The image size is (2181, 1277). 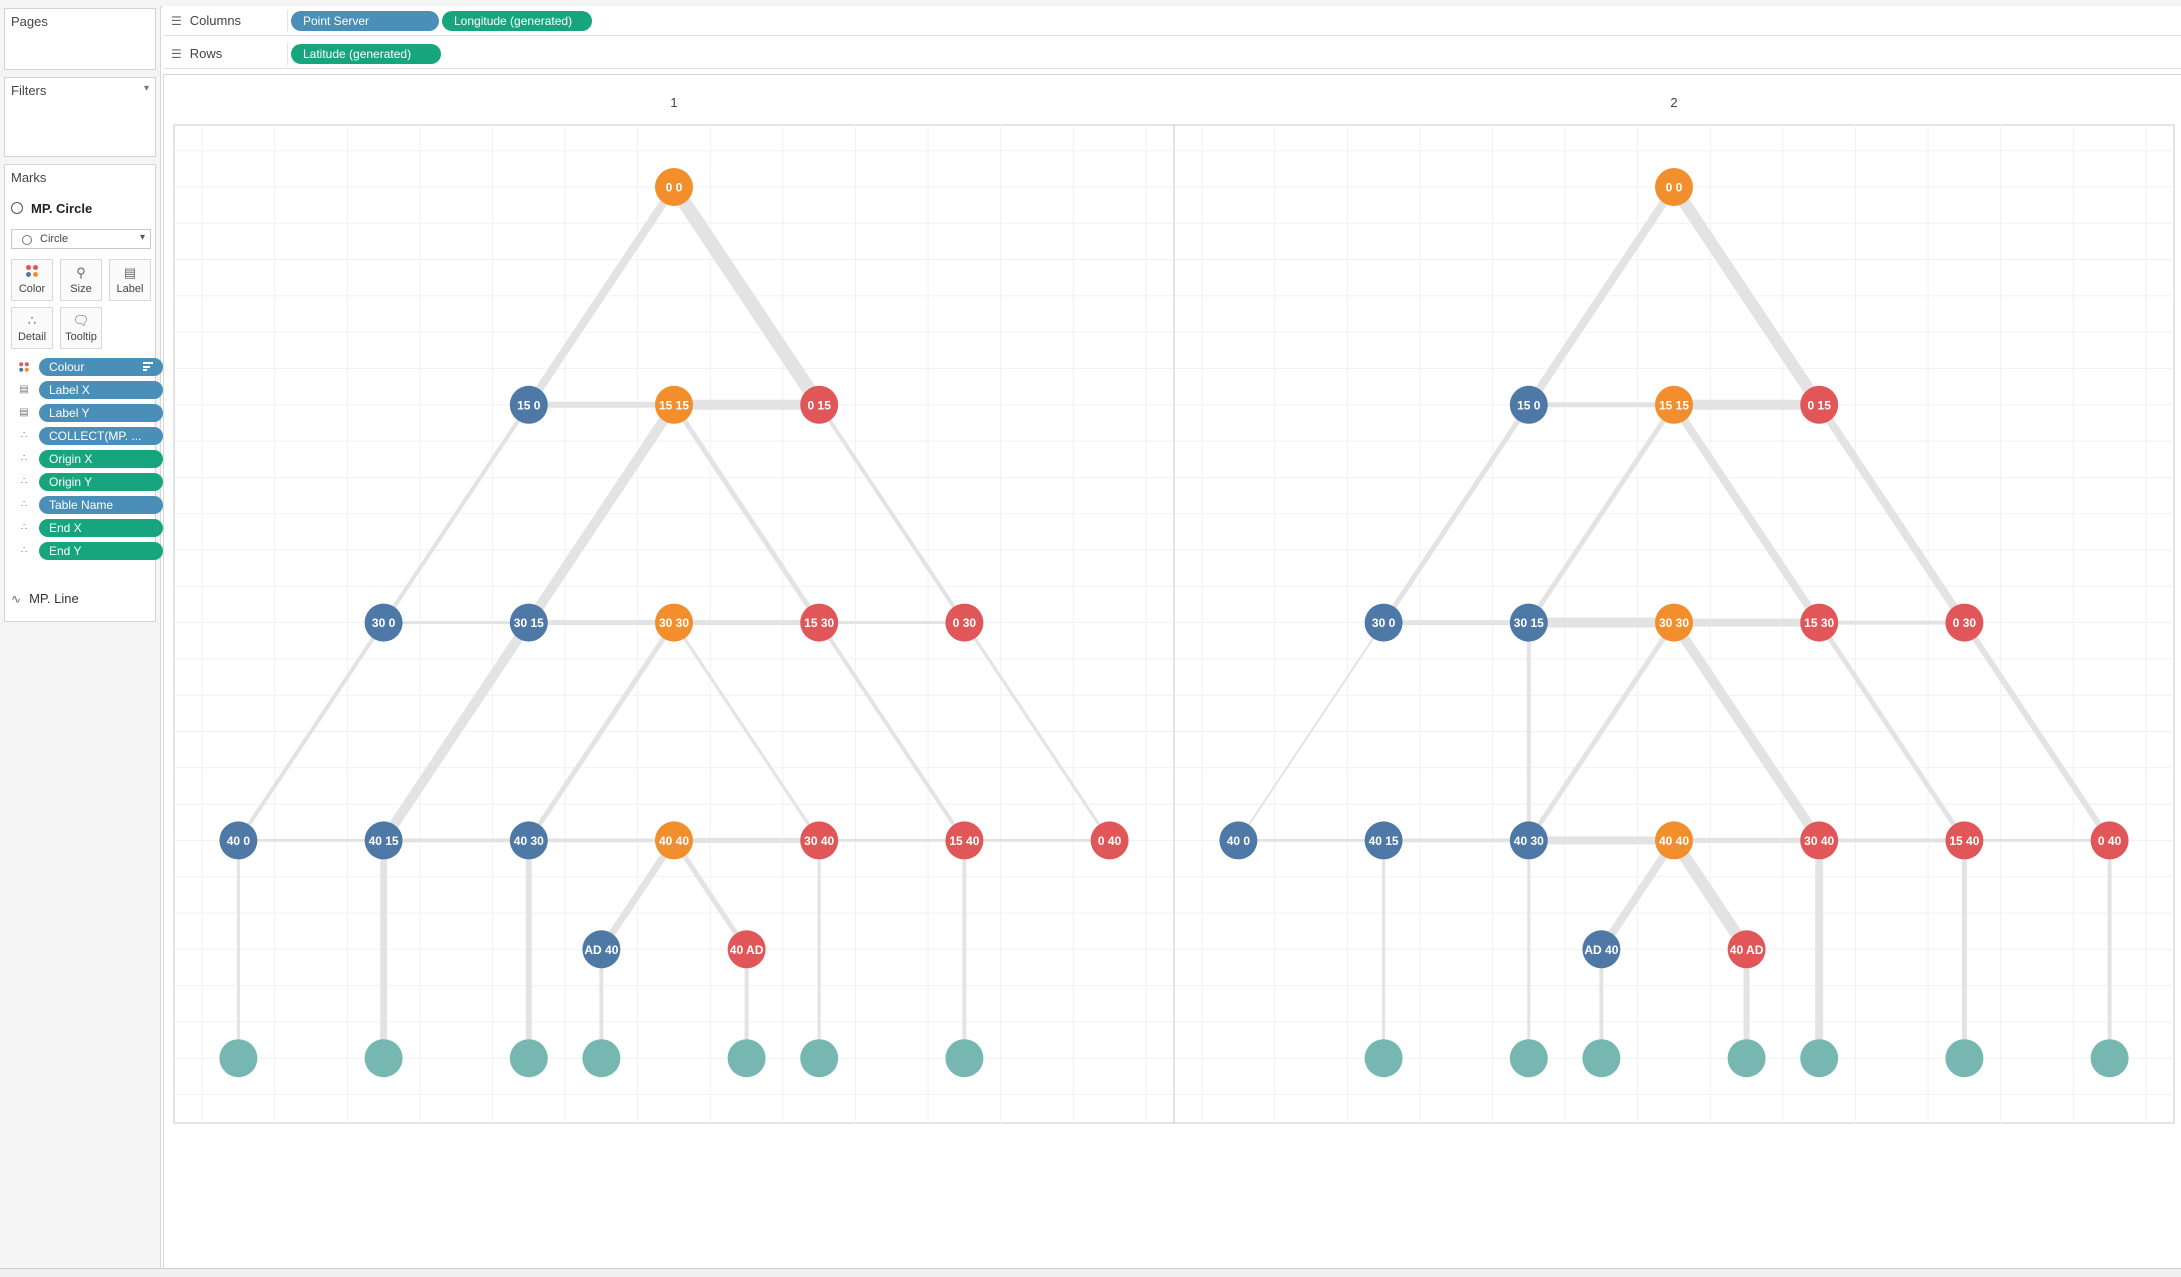 I want to click on field-row-label-x: ▤ Label X, so click(x=90, y=390).